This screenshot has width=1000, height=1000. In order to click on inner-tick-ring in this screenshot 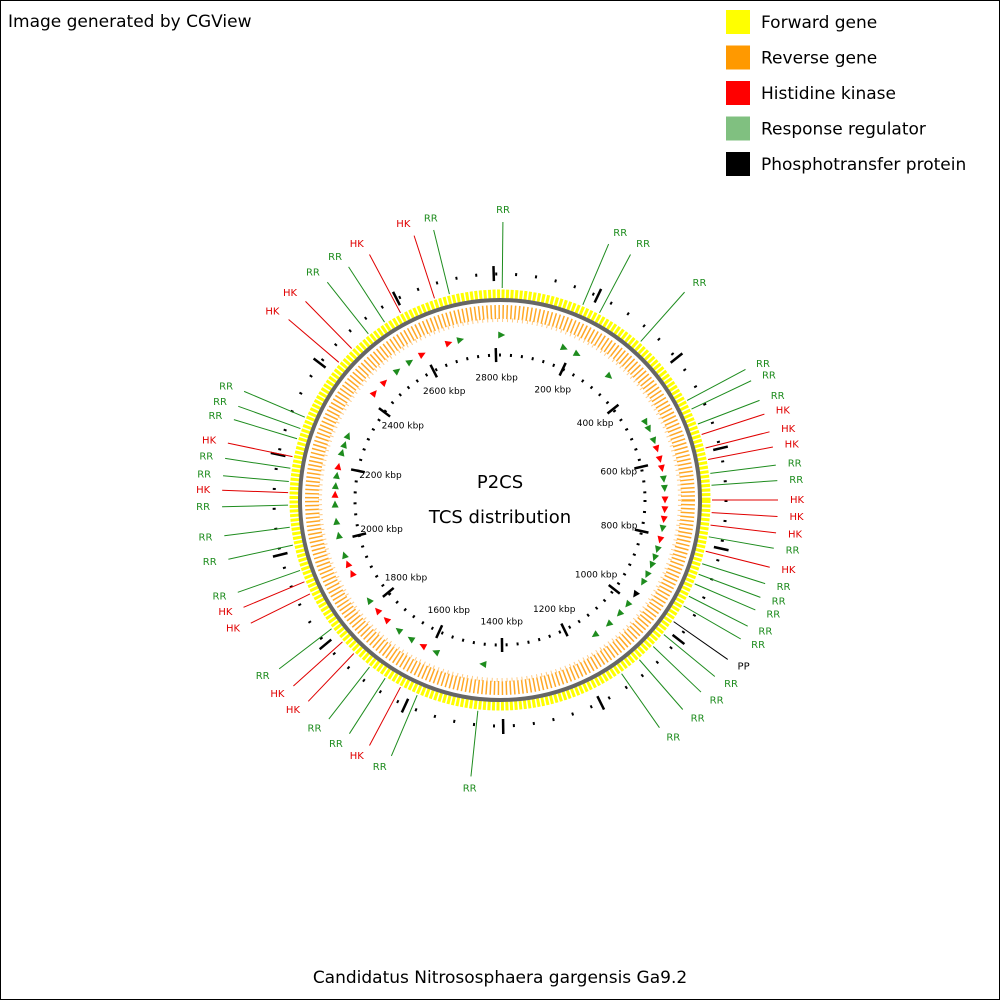, I will do `click(500, 500)`.